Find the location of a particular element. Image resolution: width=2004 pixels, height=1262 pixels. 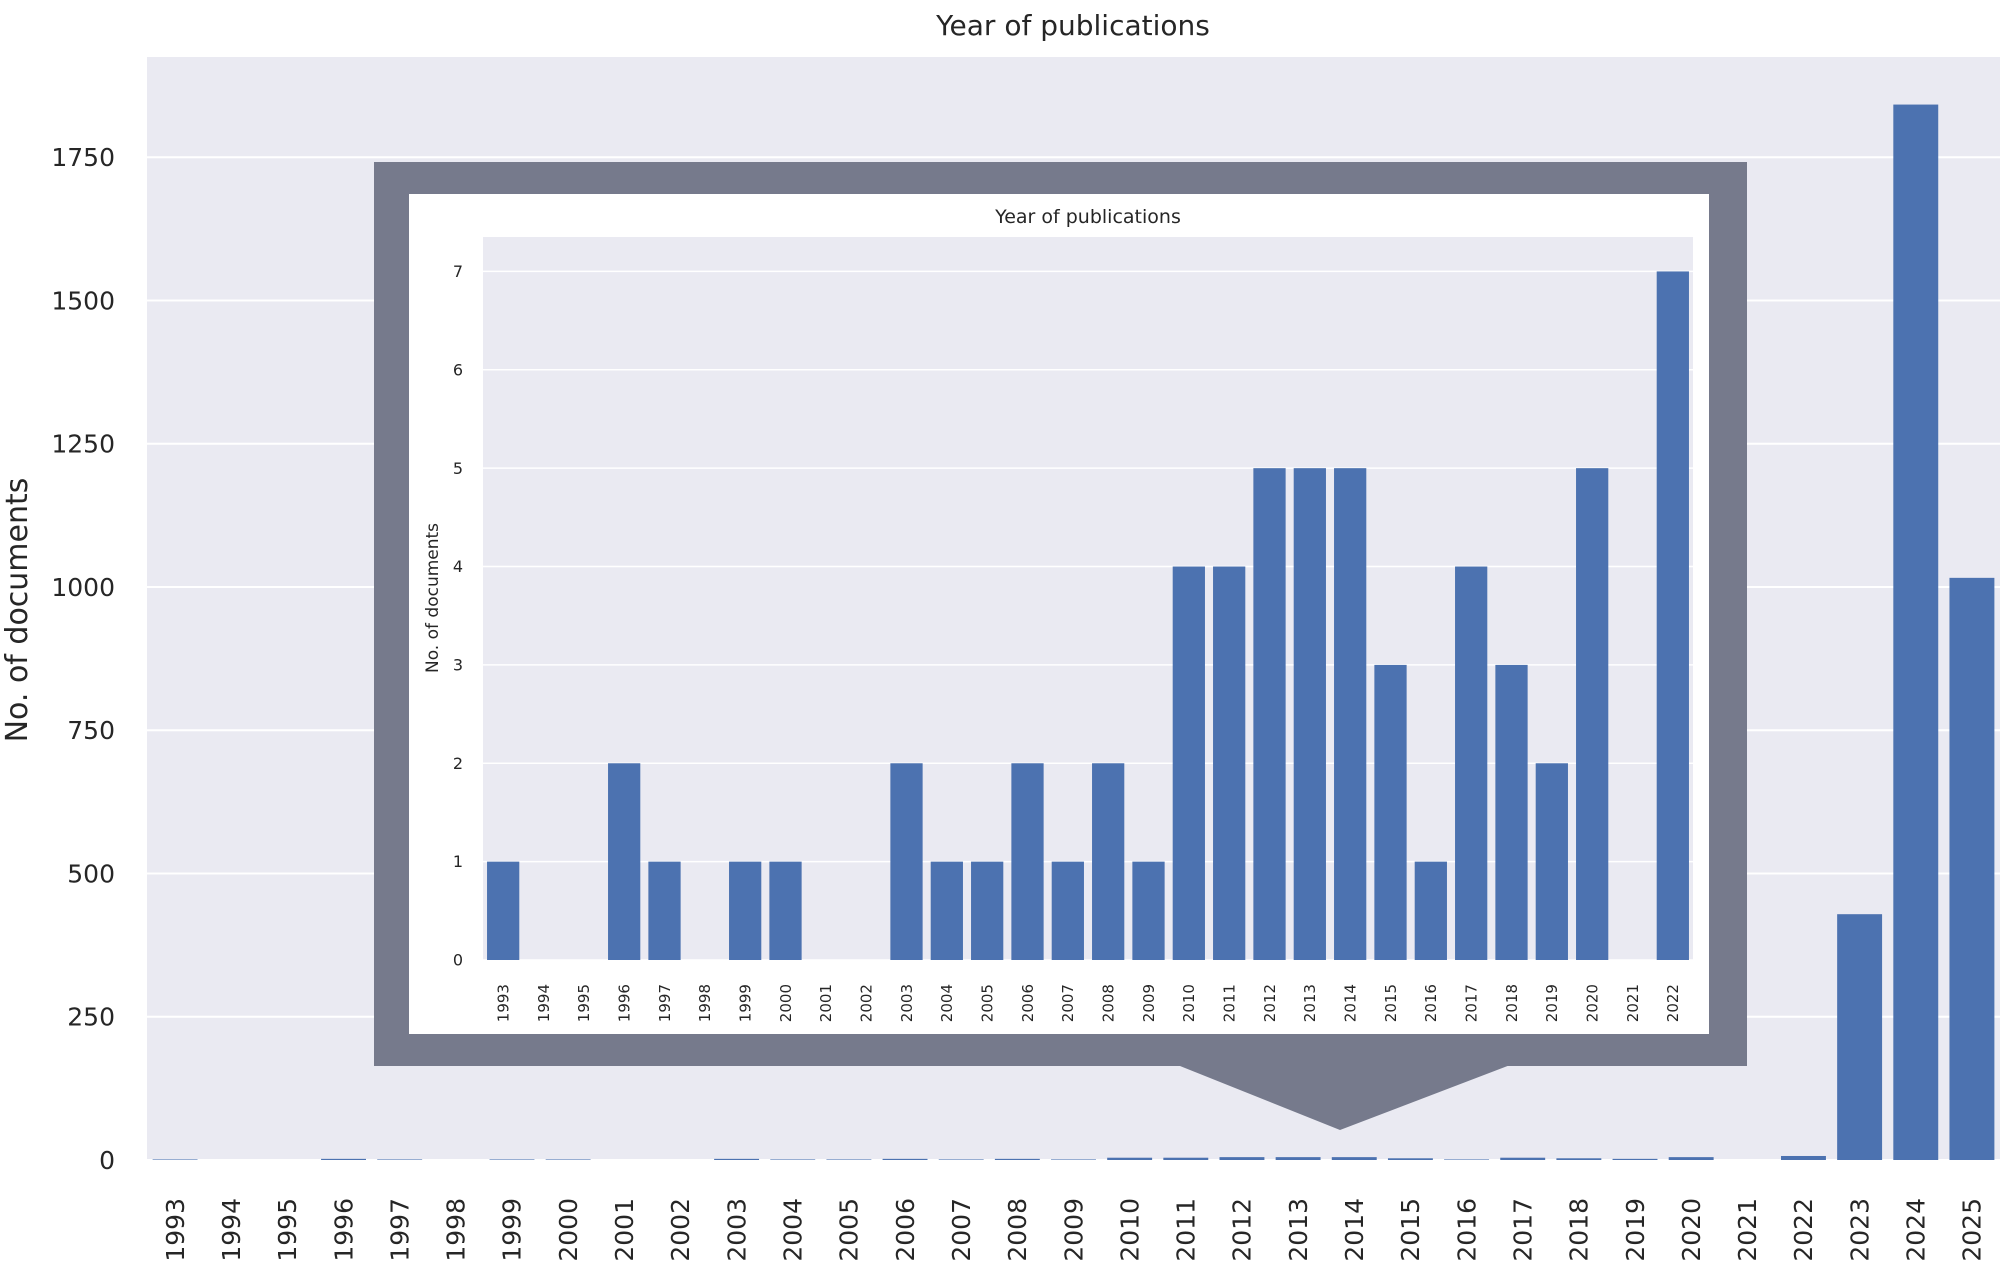

main-x-tick-label: 2005 is located at coordinates (849, 1230).